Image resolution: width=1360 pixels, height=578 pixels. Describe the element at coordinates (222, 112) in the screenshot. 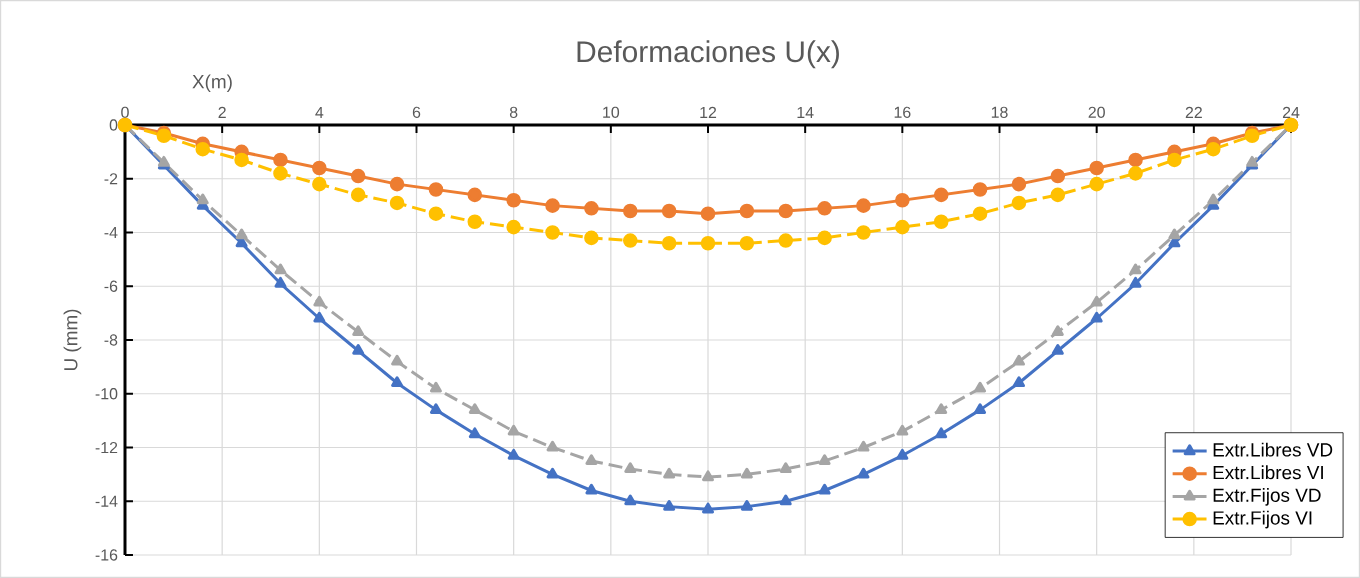

I see `x-tick-label: 2` at that location.